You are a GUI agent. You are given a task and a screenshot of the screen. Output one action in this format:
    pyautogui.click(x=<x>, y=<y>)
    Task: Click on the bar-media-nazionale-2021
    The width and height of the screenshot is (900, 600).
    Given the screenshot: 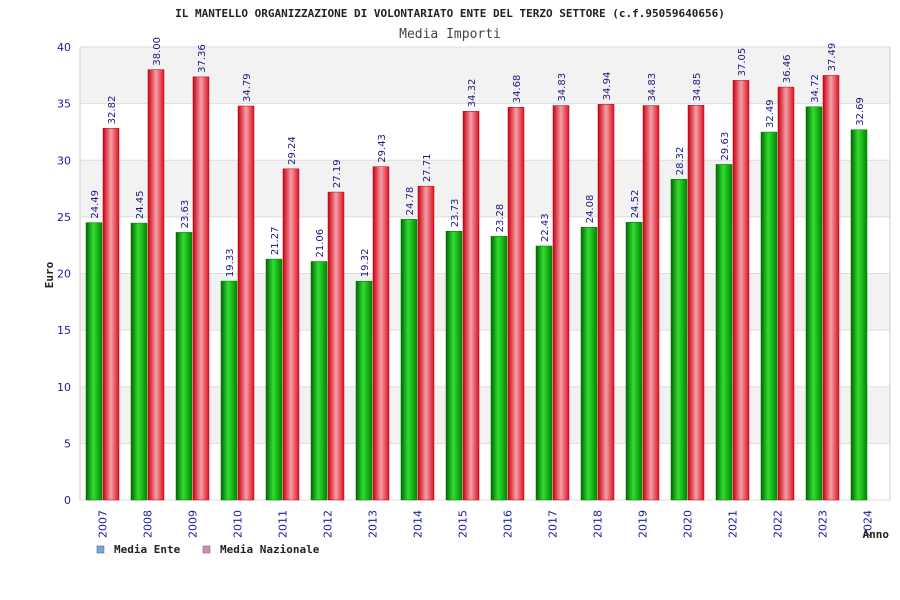 What is the action you would take?
    pyautogui.click(x=741, y=290)
    